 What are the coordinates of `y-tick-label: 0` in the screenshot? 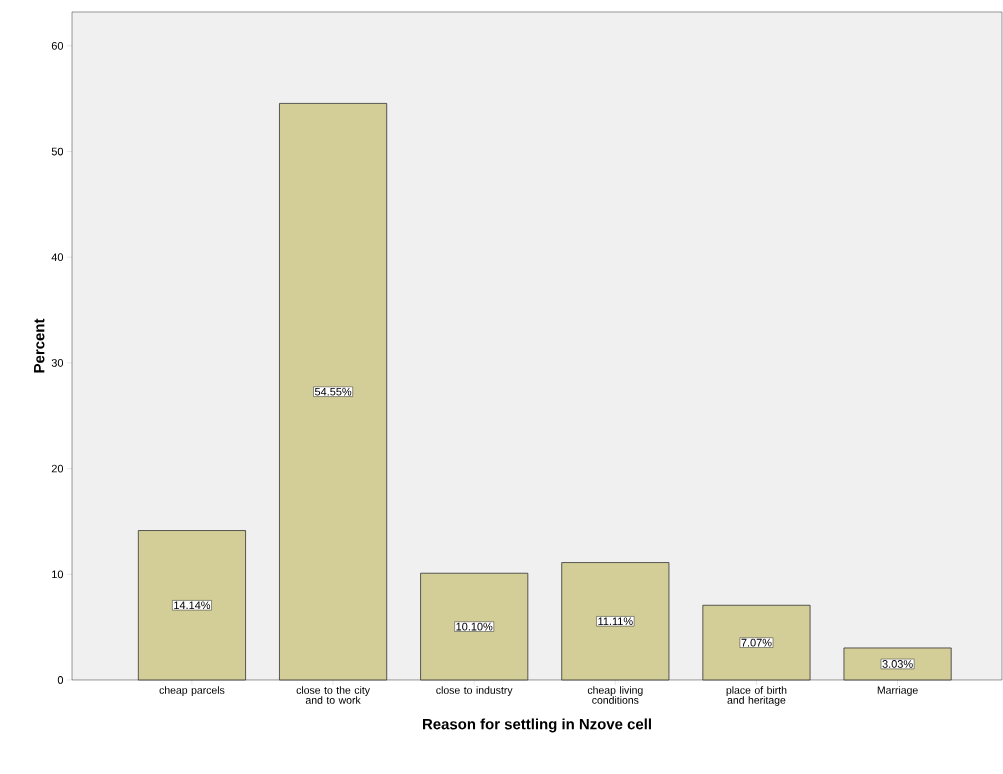 It's located at (60, 680).